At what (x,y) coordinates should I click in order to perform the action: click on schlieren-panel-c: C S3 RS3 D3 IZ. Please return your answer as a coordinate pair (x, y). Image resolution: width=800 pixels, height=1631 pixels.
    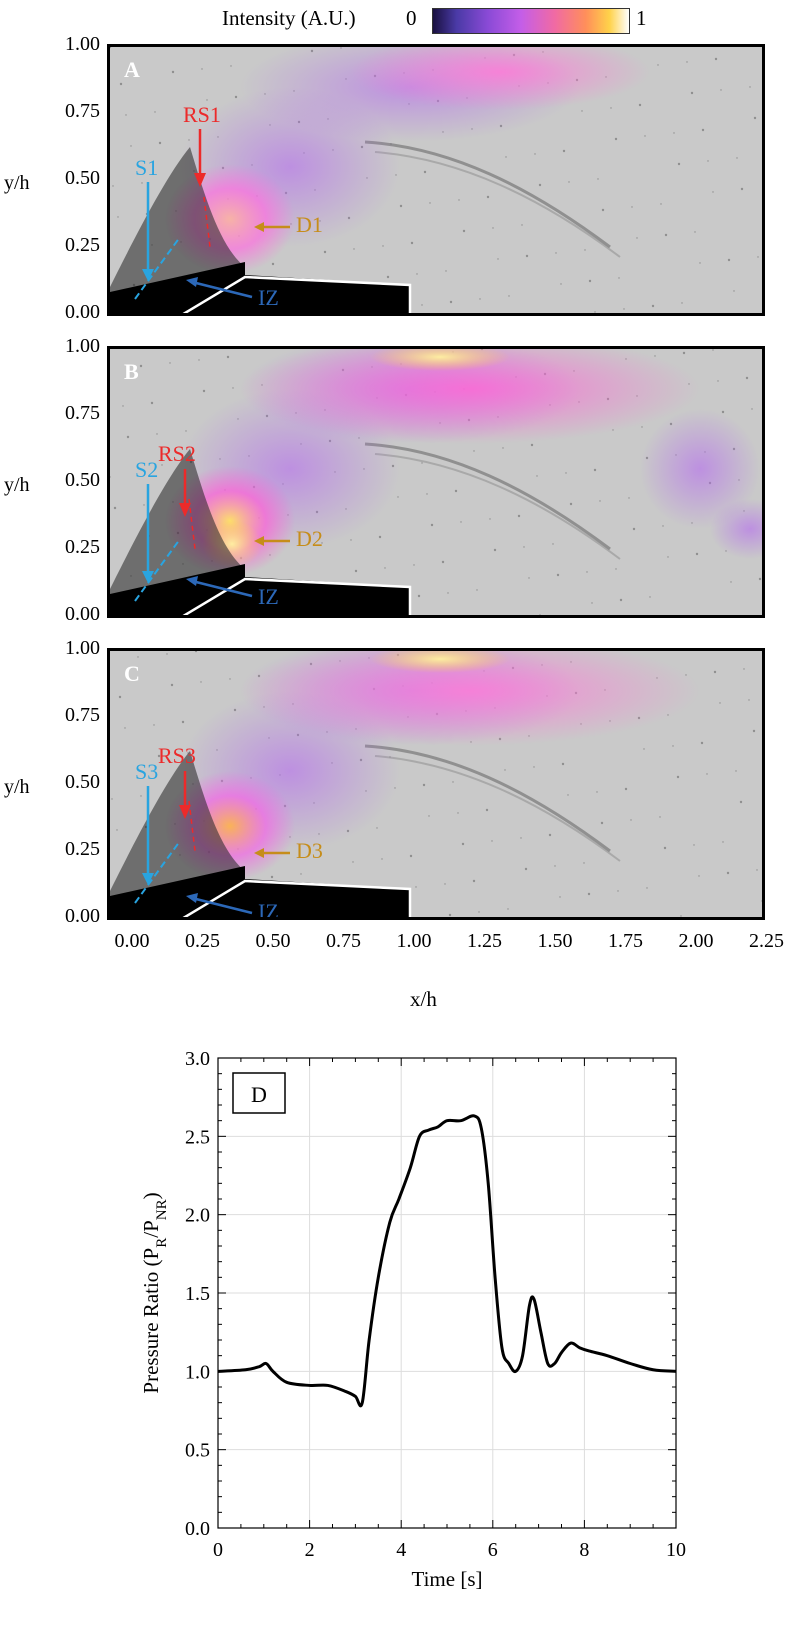
    Looking at the image, I should click on (436, 784).